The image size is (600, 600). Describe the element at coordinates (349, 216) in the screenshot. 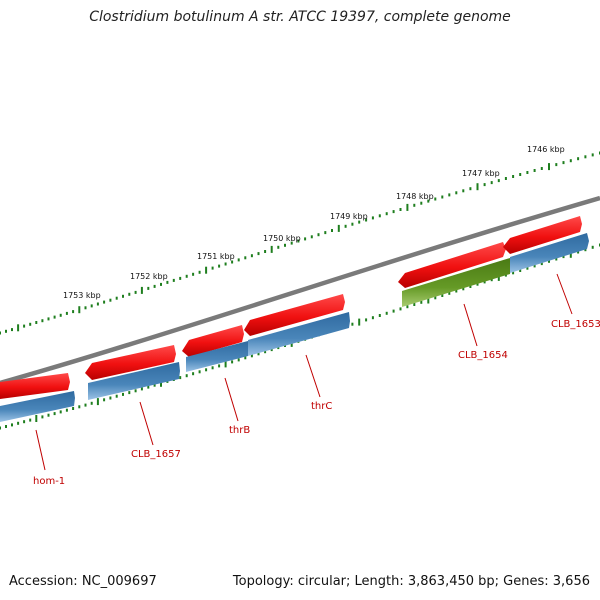

I see `kbp-label-1749: 1749 kbp` at that location.